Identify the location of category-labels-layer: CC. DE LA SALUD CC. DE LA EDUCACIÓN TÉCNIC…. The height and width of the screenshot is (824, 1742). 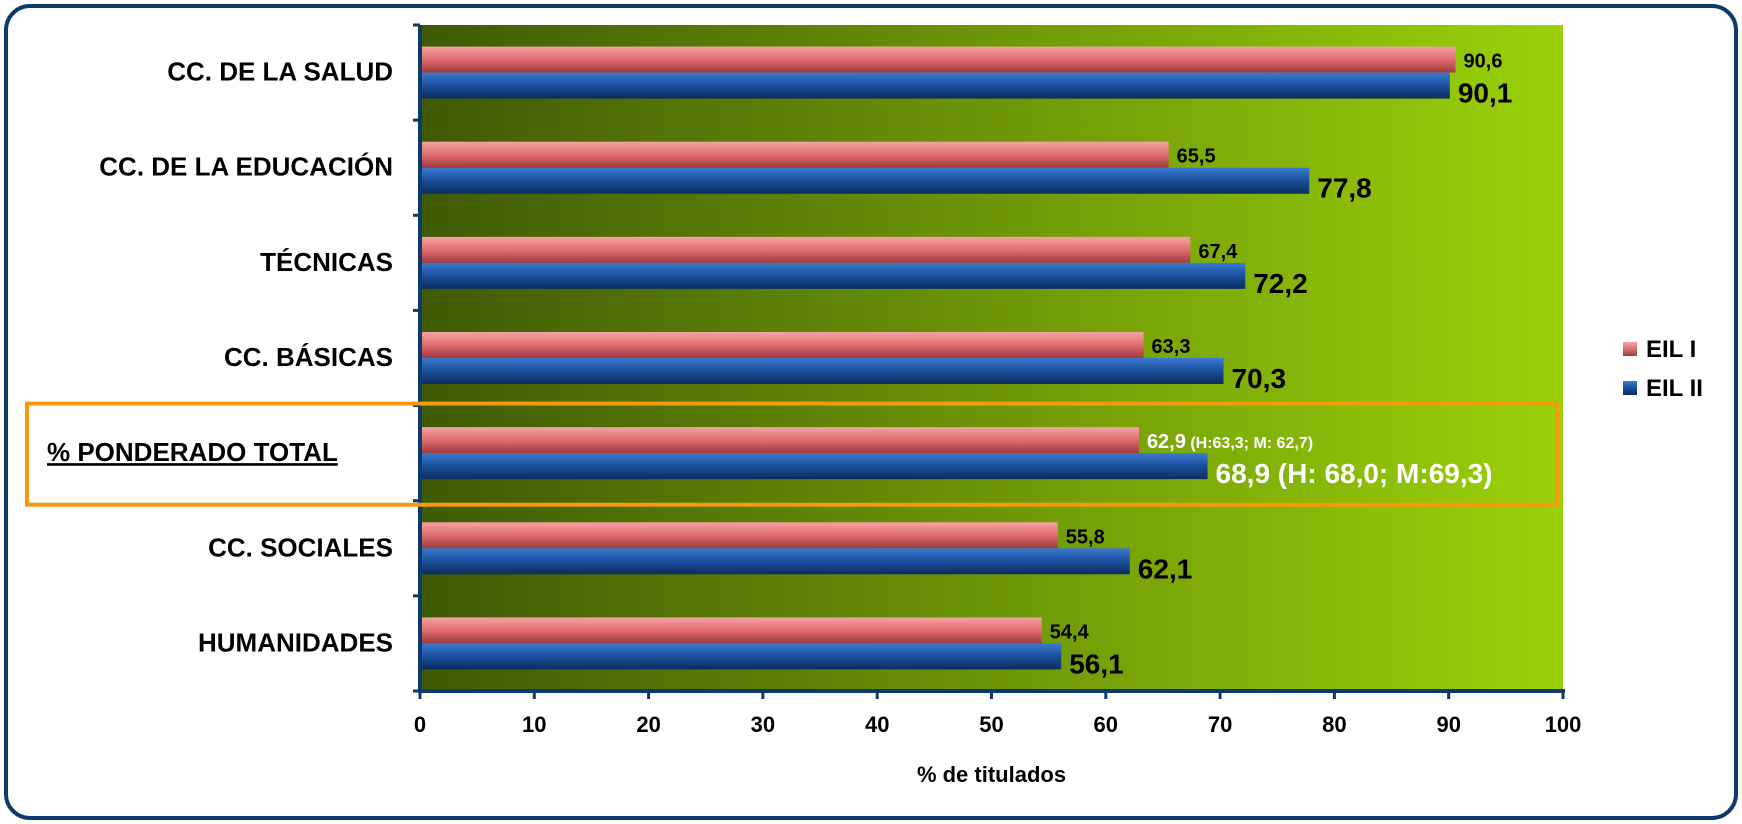
(220, 357).